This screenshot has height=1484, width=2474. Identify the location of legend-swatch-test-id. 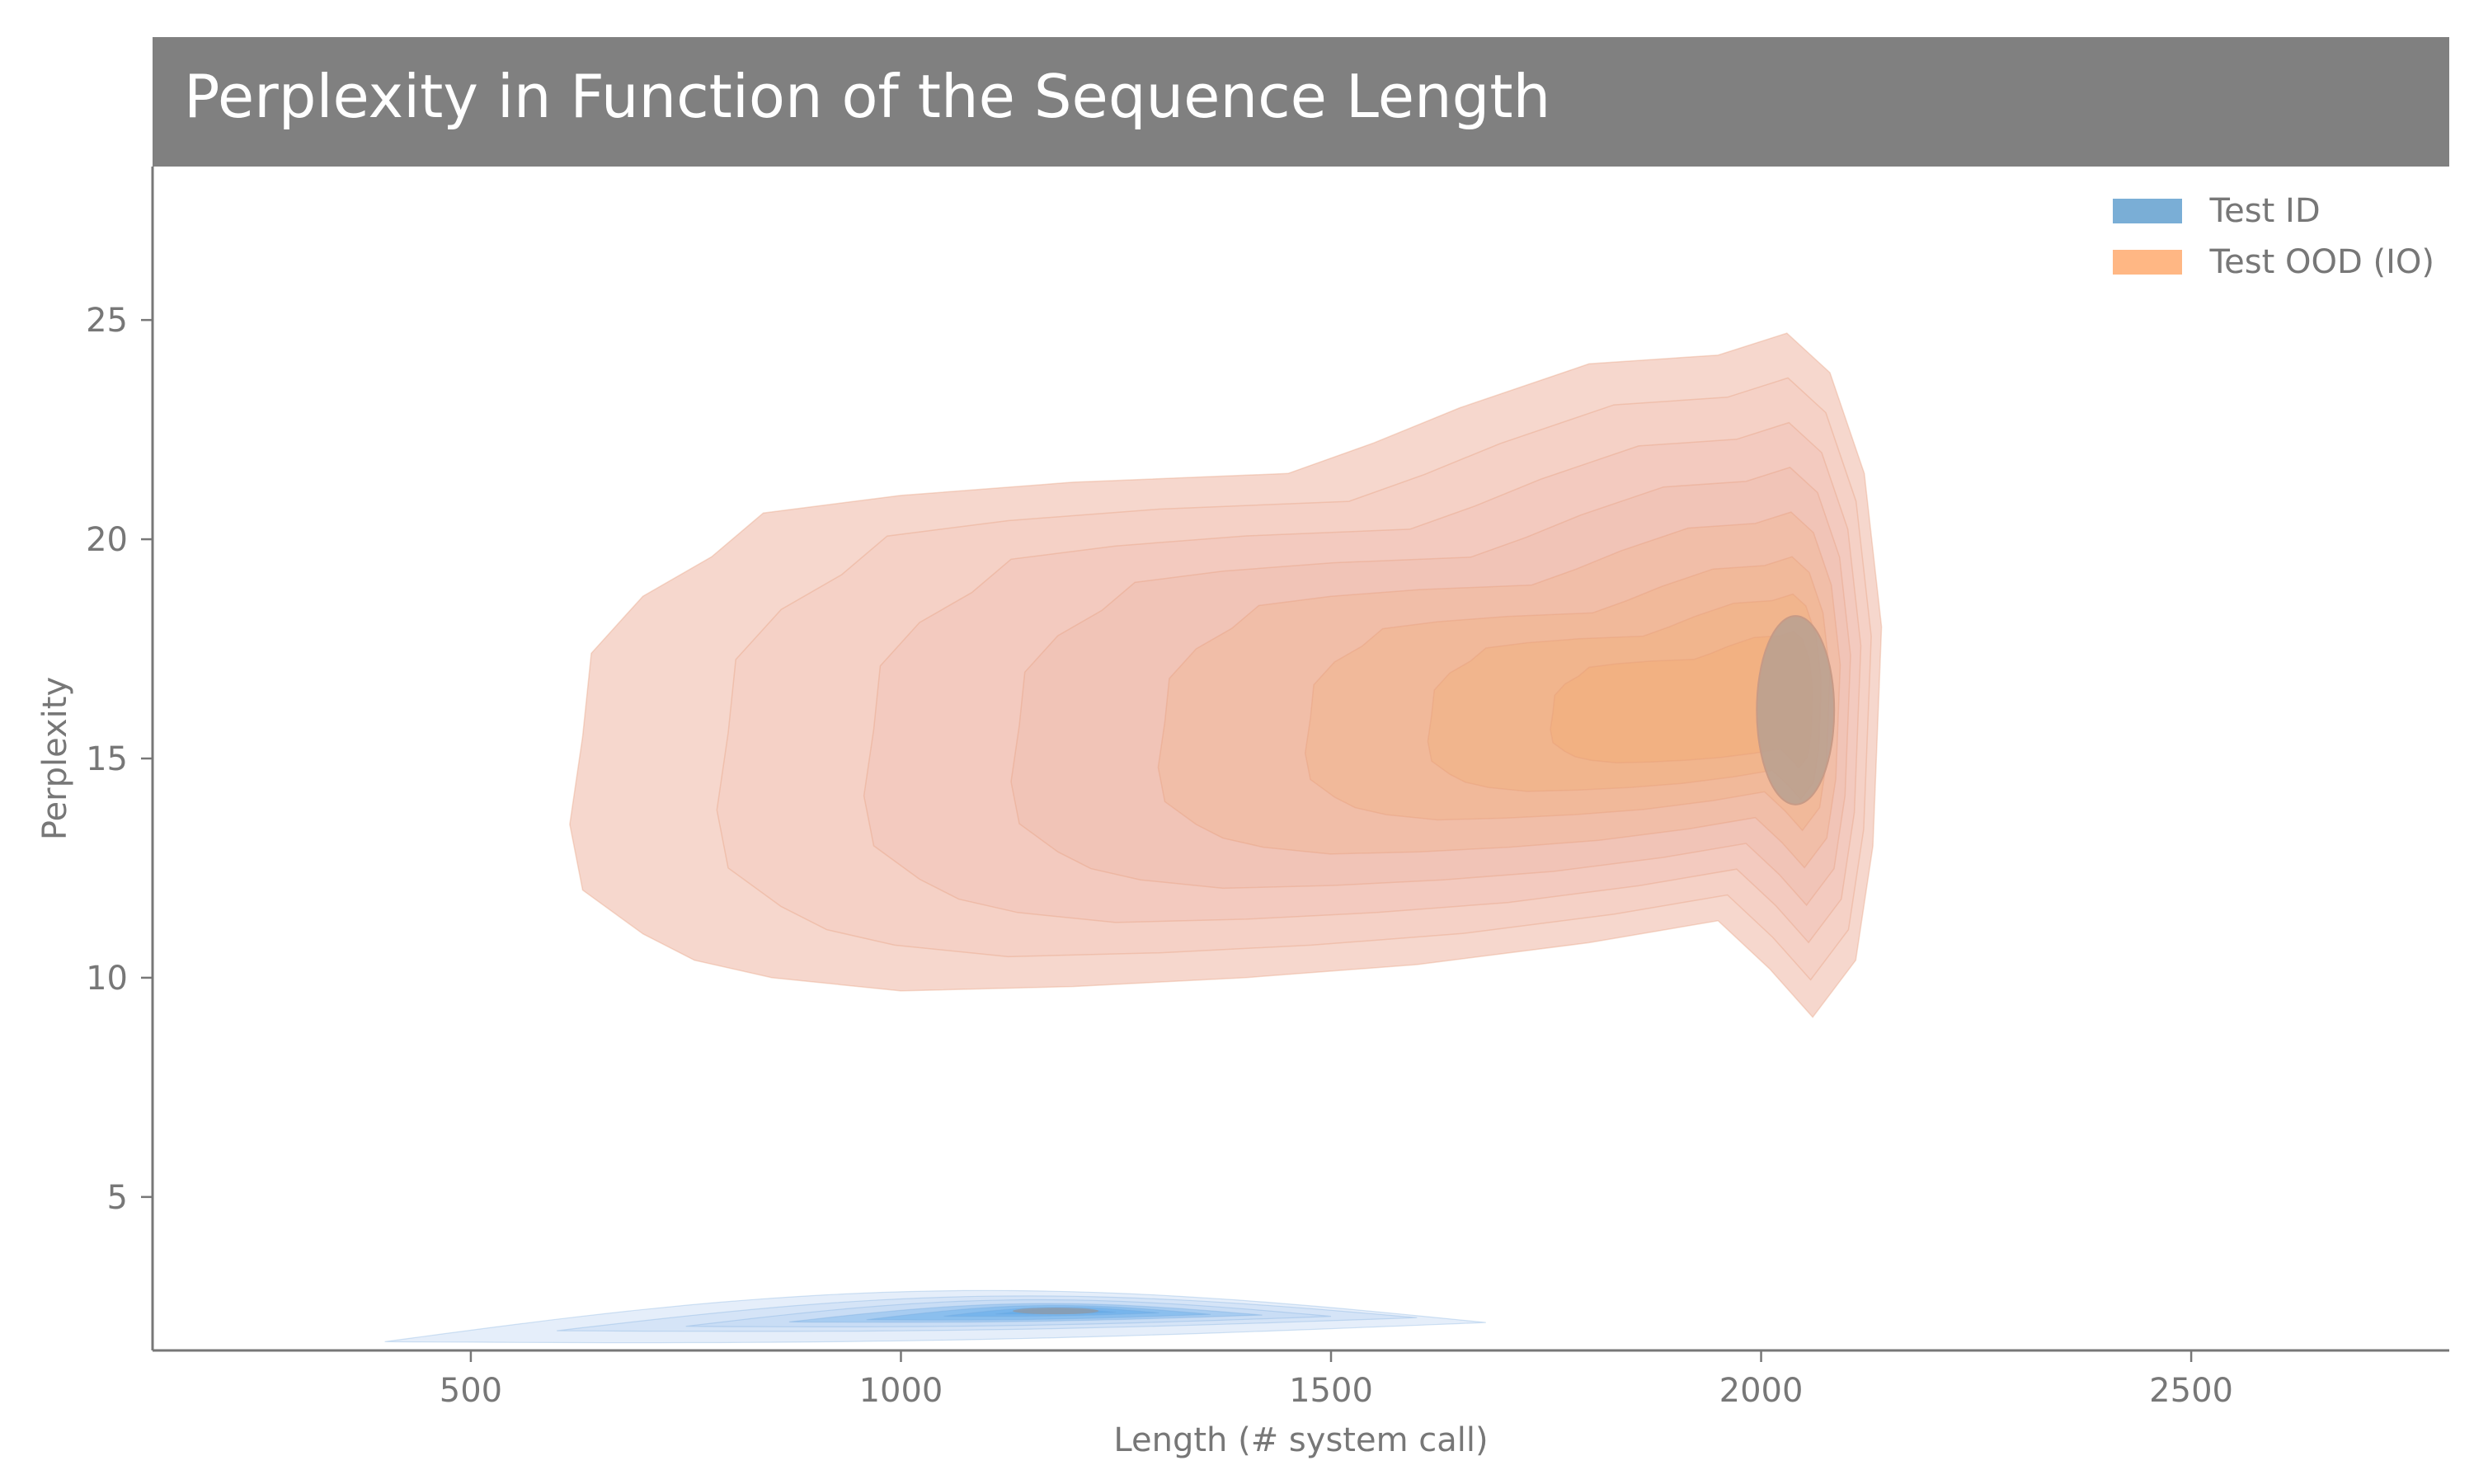
(2147, 211).